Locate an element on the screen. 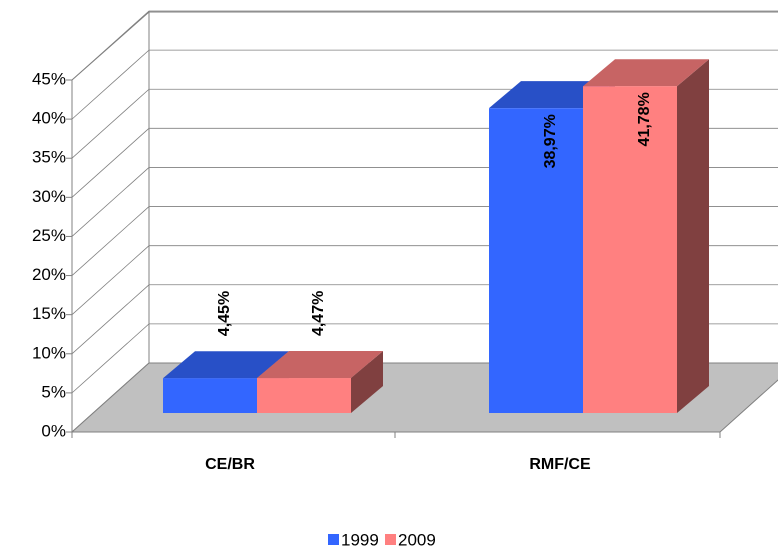 The height and width of the screenshot is (551, 778). y-tick-label: 40% is located at coordinates (49, 118).